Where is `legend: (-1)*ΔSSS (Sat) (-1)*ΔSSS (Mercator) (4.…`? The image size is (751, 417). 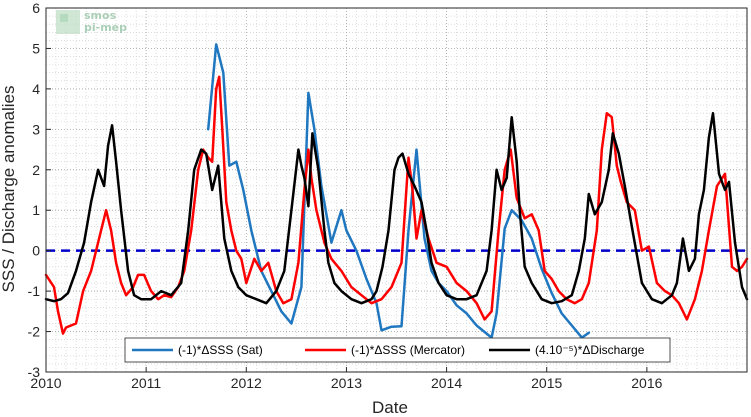
legend: (-1)*ΔSSS (Sat) (-1)*ΔSSS (Mercator) (4.… is located at coordinates (397, 350).